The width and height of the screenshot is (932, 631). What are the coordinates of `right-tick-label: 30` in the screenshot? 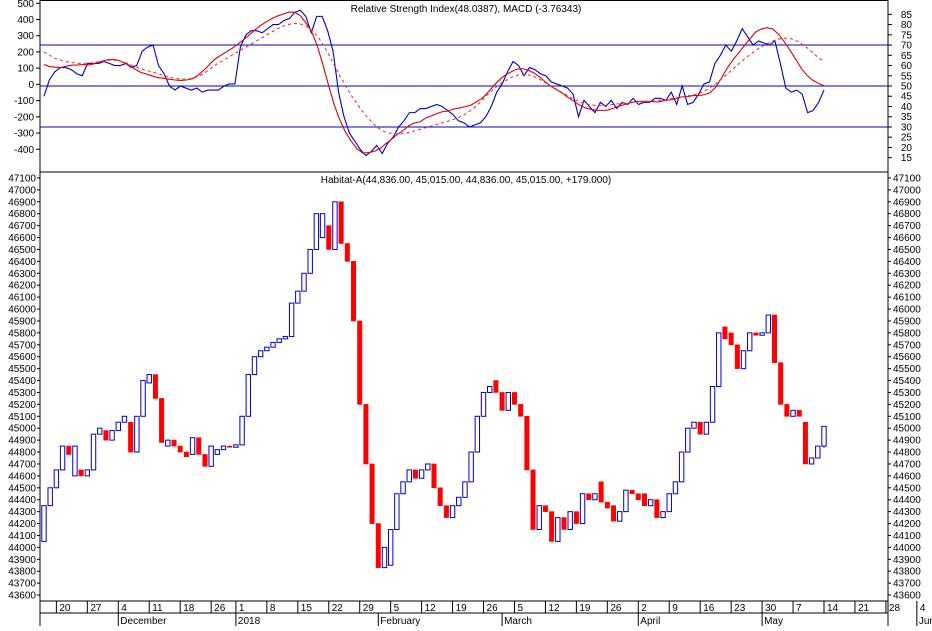 It's located at (907, 127).